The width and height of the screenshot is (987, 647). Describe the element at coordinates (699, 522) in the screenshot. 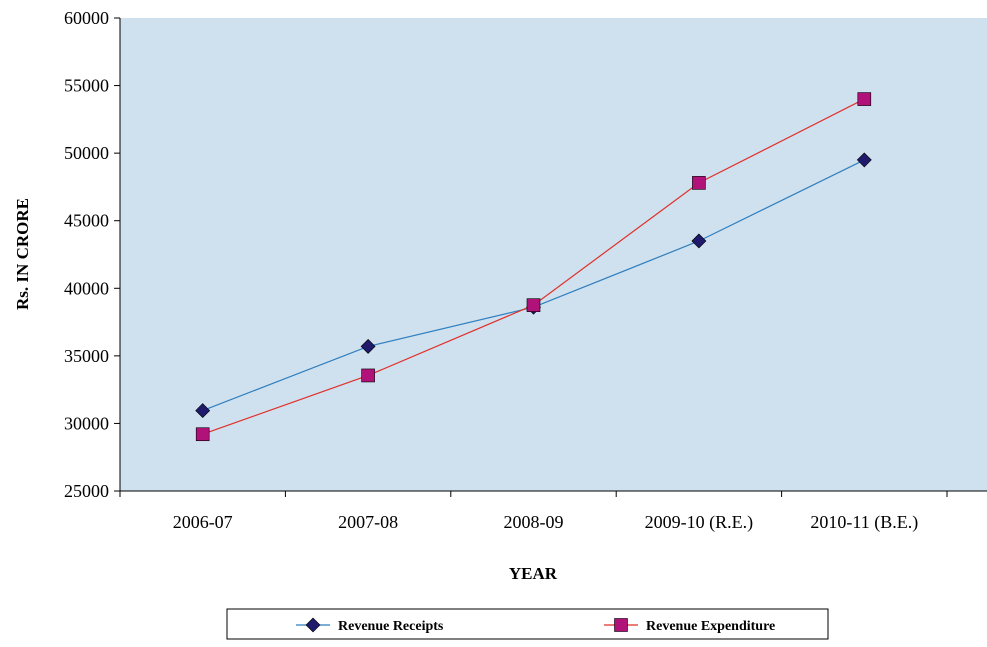

I see `x-tick-label: 2009-10 (R.E.)` at that location.